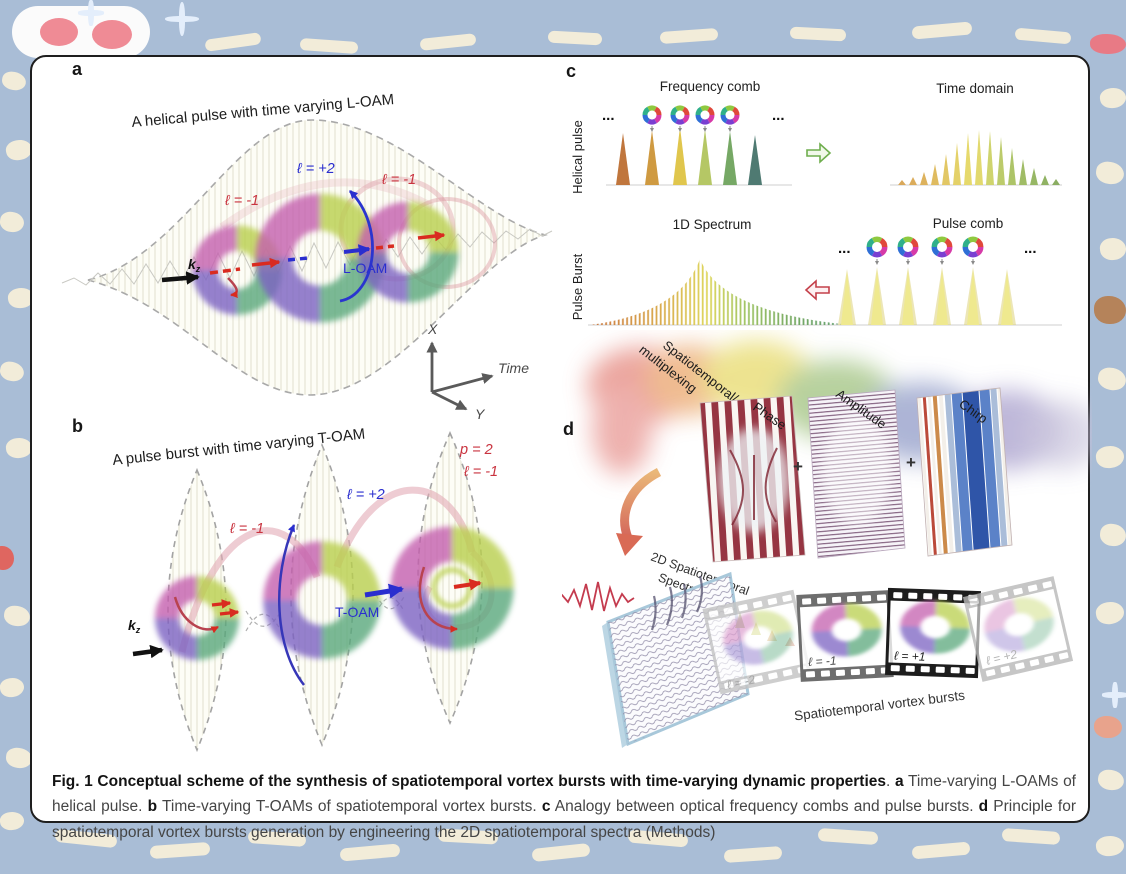 The image size is (1126, 874). What do you see at coordinates (1108, 44) in the screenshot?
I see `wallpaper-blob-pink` at bounding box center [1108, 44].